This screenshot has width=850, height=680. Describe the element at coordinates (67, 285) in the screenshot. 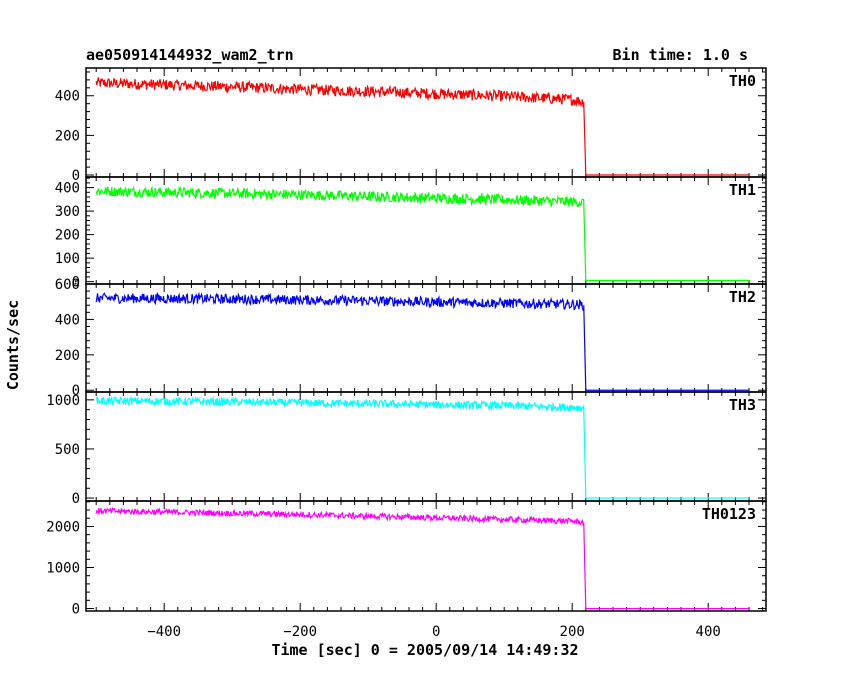

I see `y-tick-label: 600` at that location.